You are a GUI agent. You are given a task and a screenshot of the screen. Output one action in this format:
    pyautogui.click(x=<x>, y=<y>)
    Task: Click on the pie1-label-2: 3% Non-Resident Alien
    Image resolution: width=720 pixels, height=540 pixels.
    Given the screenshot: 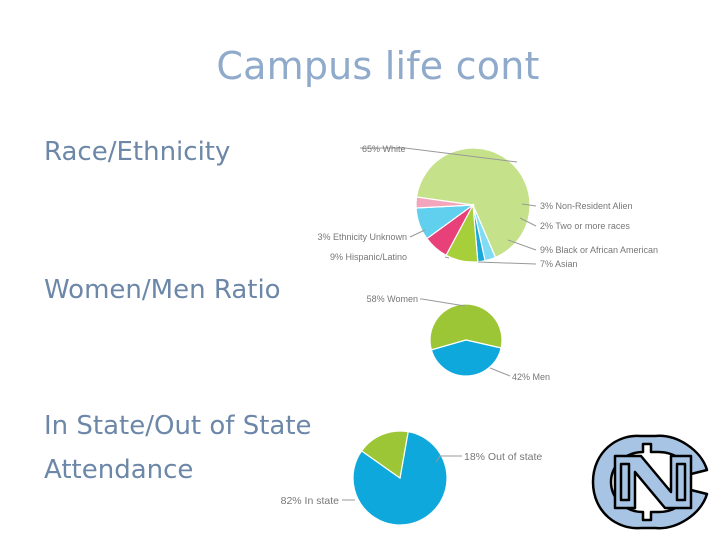 What is the action you would take?
    pyautogui.click(x=586, y=206)
    